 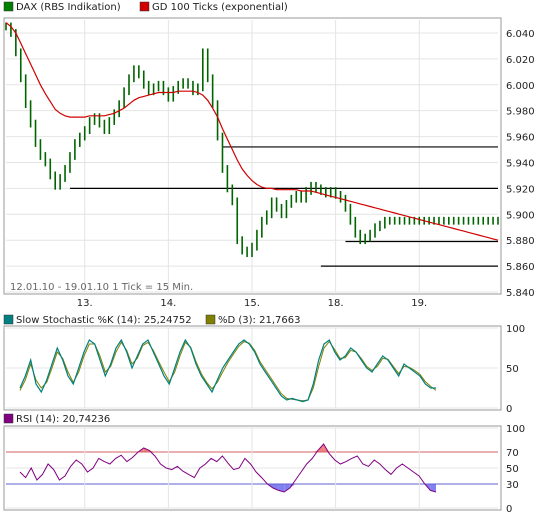 What do you see at coordinates (63, 419) in the screenshot?
I see `rsi-legend-label: RSI (14): 20,74236` at bounding box center [63, 419].